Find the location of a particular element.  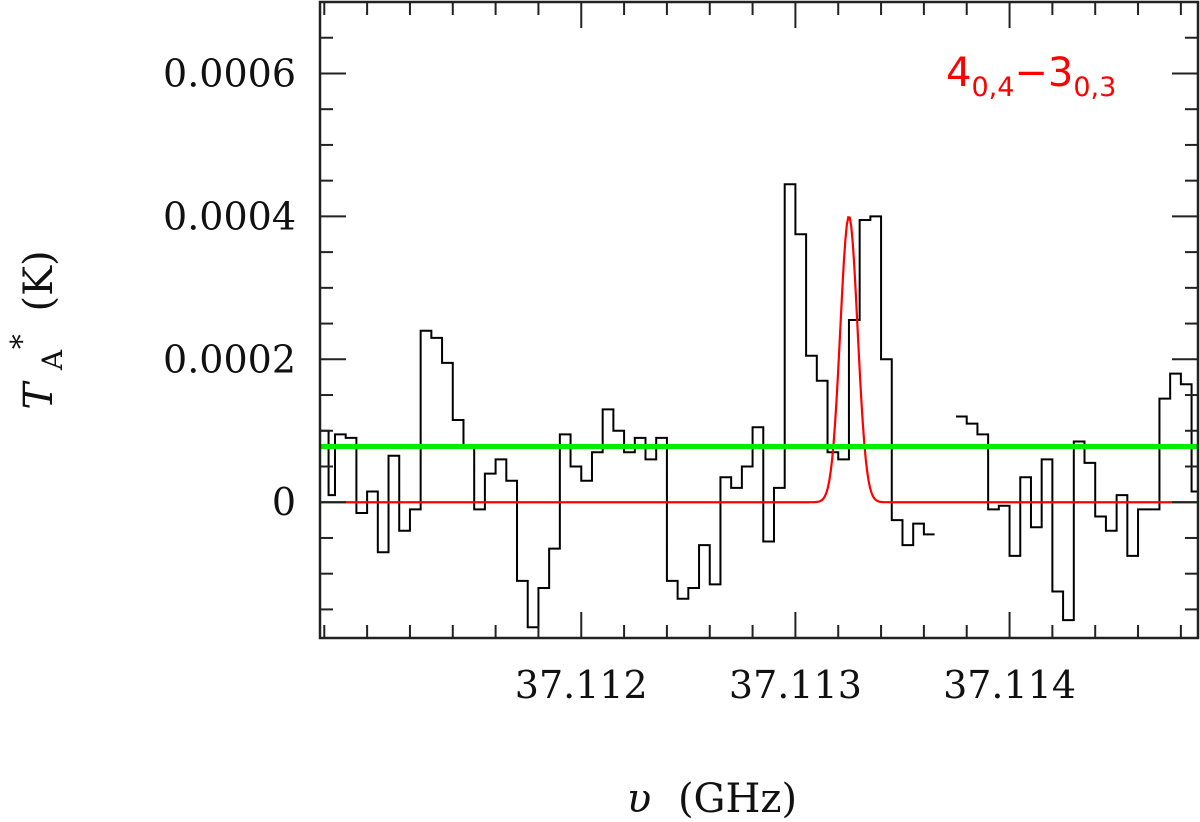

transition-label-subscript: 0,3 is located at coordinates (1094, 87).